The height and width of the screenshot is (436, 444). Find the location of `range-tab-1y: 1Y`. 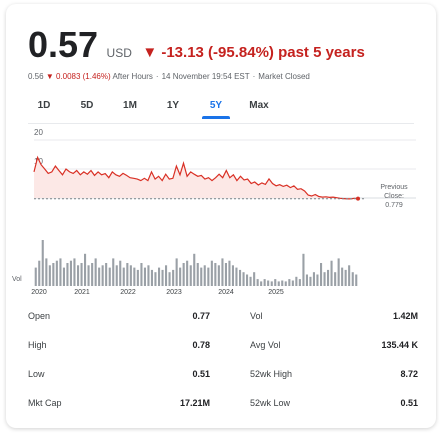

range-tab-1y: 1Y is located at coordinates (173, 105).